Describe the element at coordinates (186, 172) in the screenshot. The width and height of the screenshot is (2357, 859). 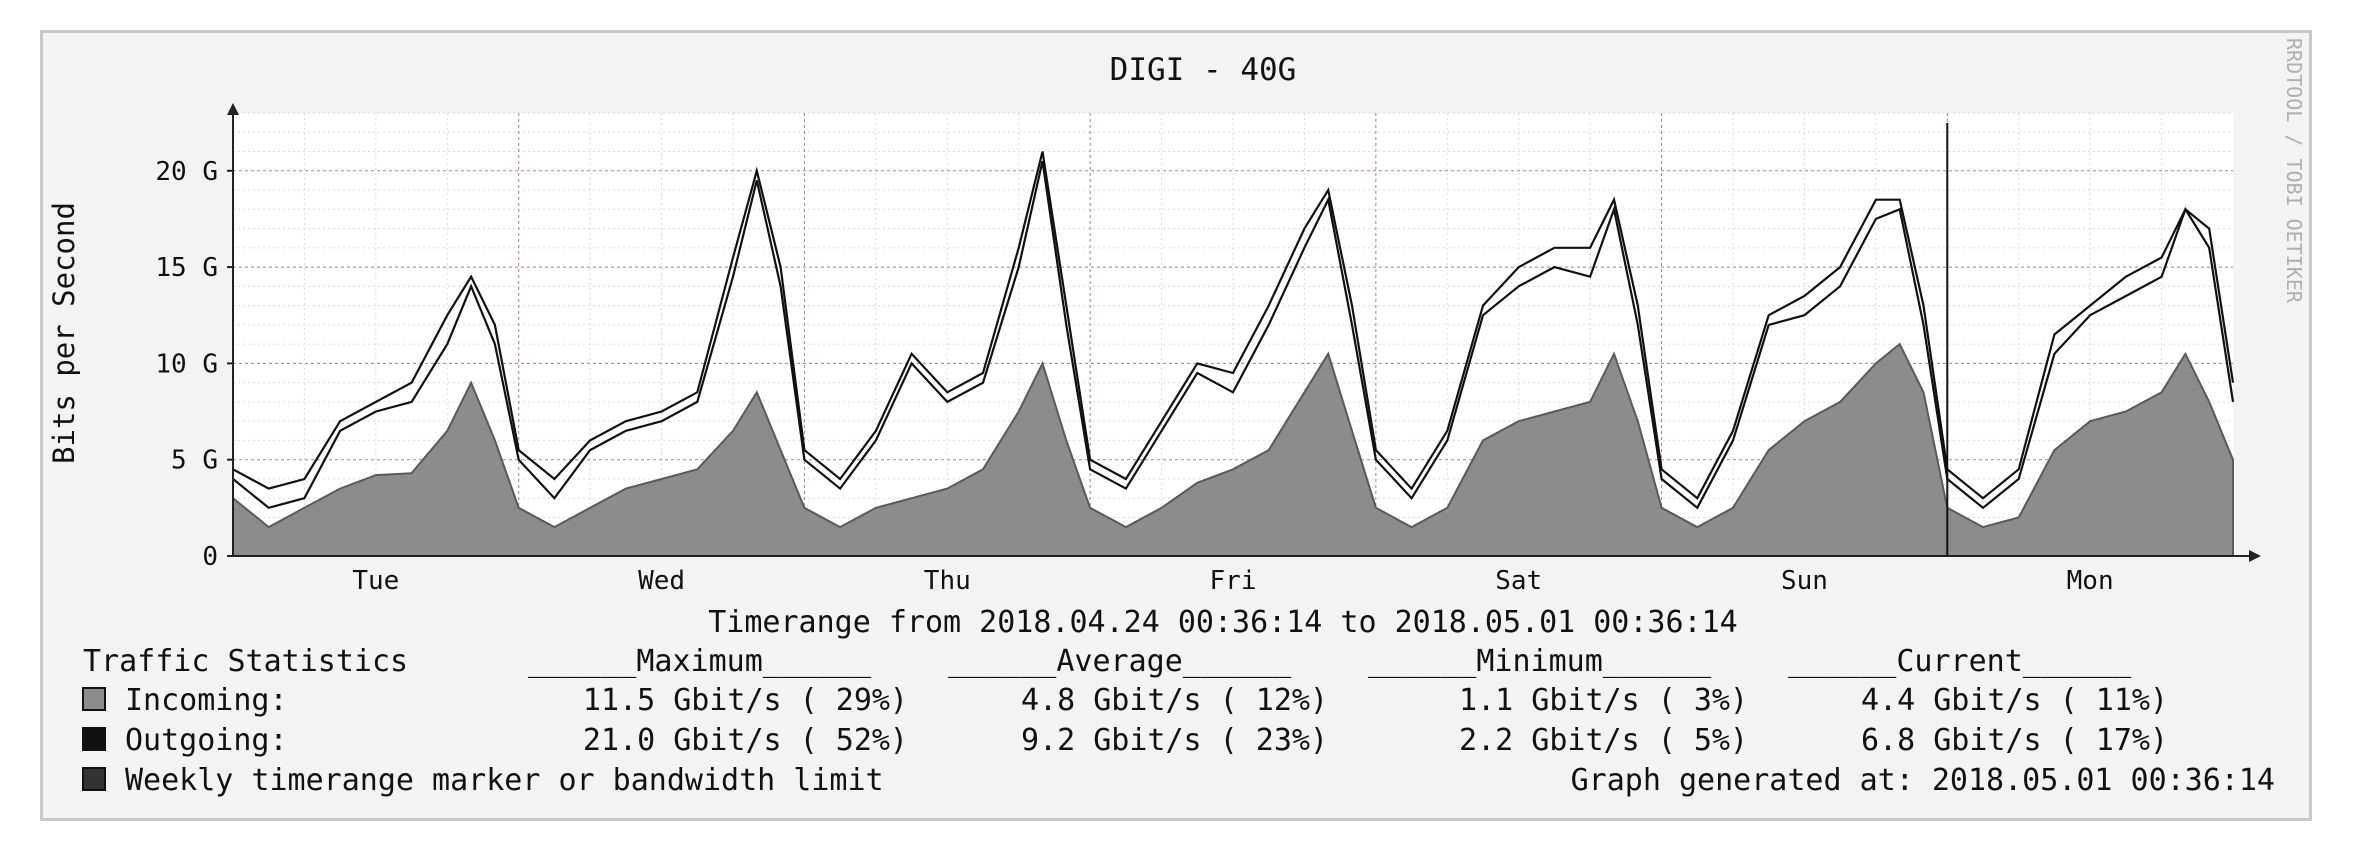
I see `y-tick-label: 20 G` at that location.